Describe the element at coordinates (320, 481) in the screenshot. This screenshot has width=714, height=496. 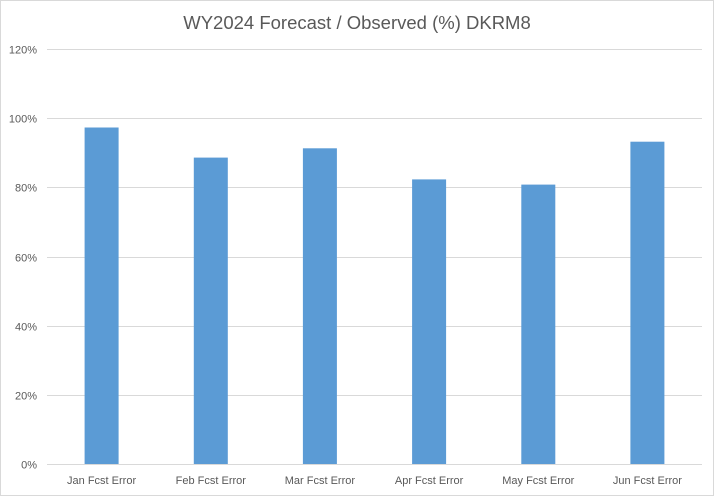
I see `x-tick-label: Mar Fcst Error` at that location.